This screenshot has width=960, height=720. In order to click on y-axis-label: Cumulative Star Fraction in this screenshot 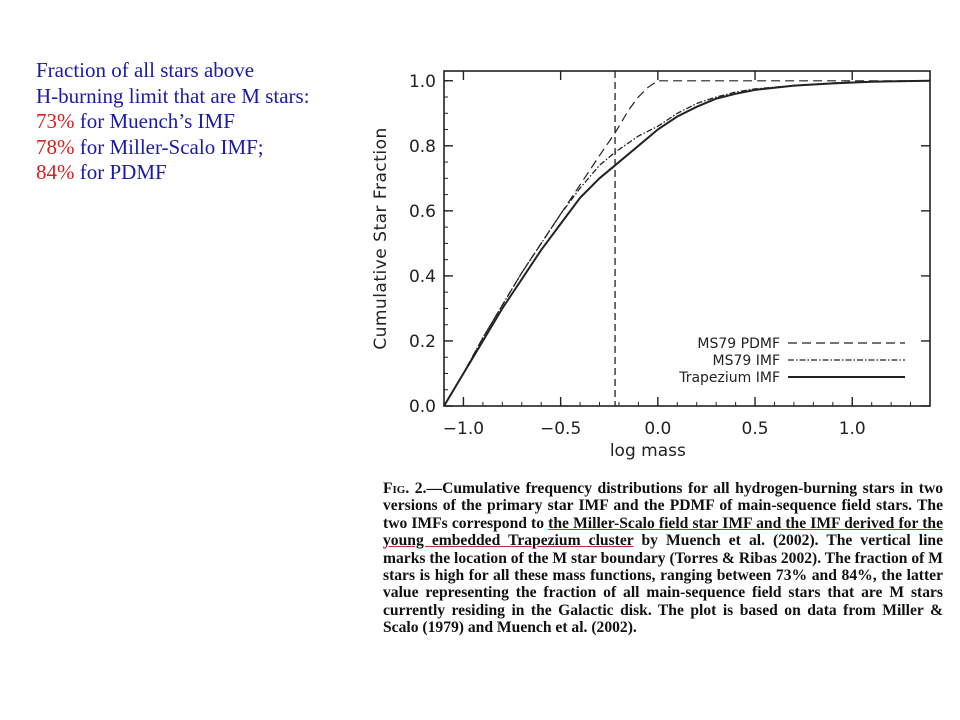, I will do `click(381, 238)`.